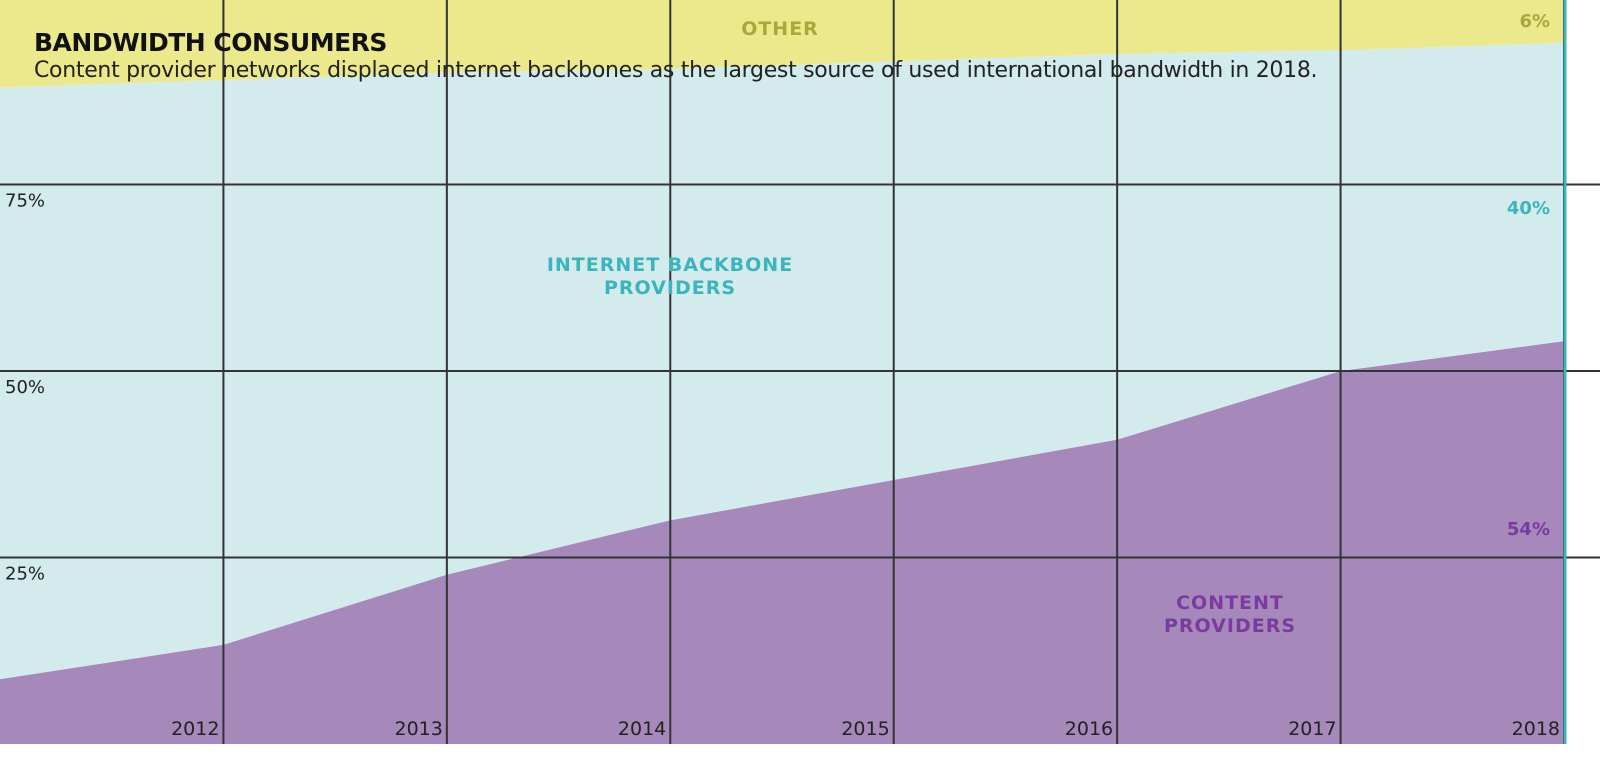  Describe the element at coordinates (1536, 729) in the screenshot. I see `x-tick-label: 2018` at that location.